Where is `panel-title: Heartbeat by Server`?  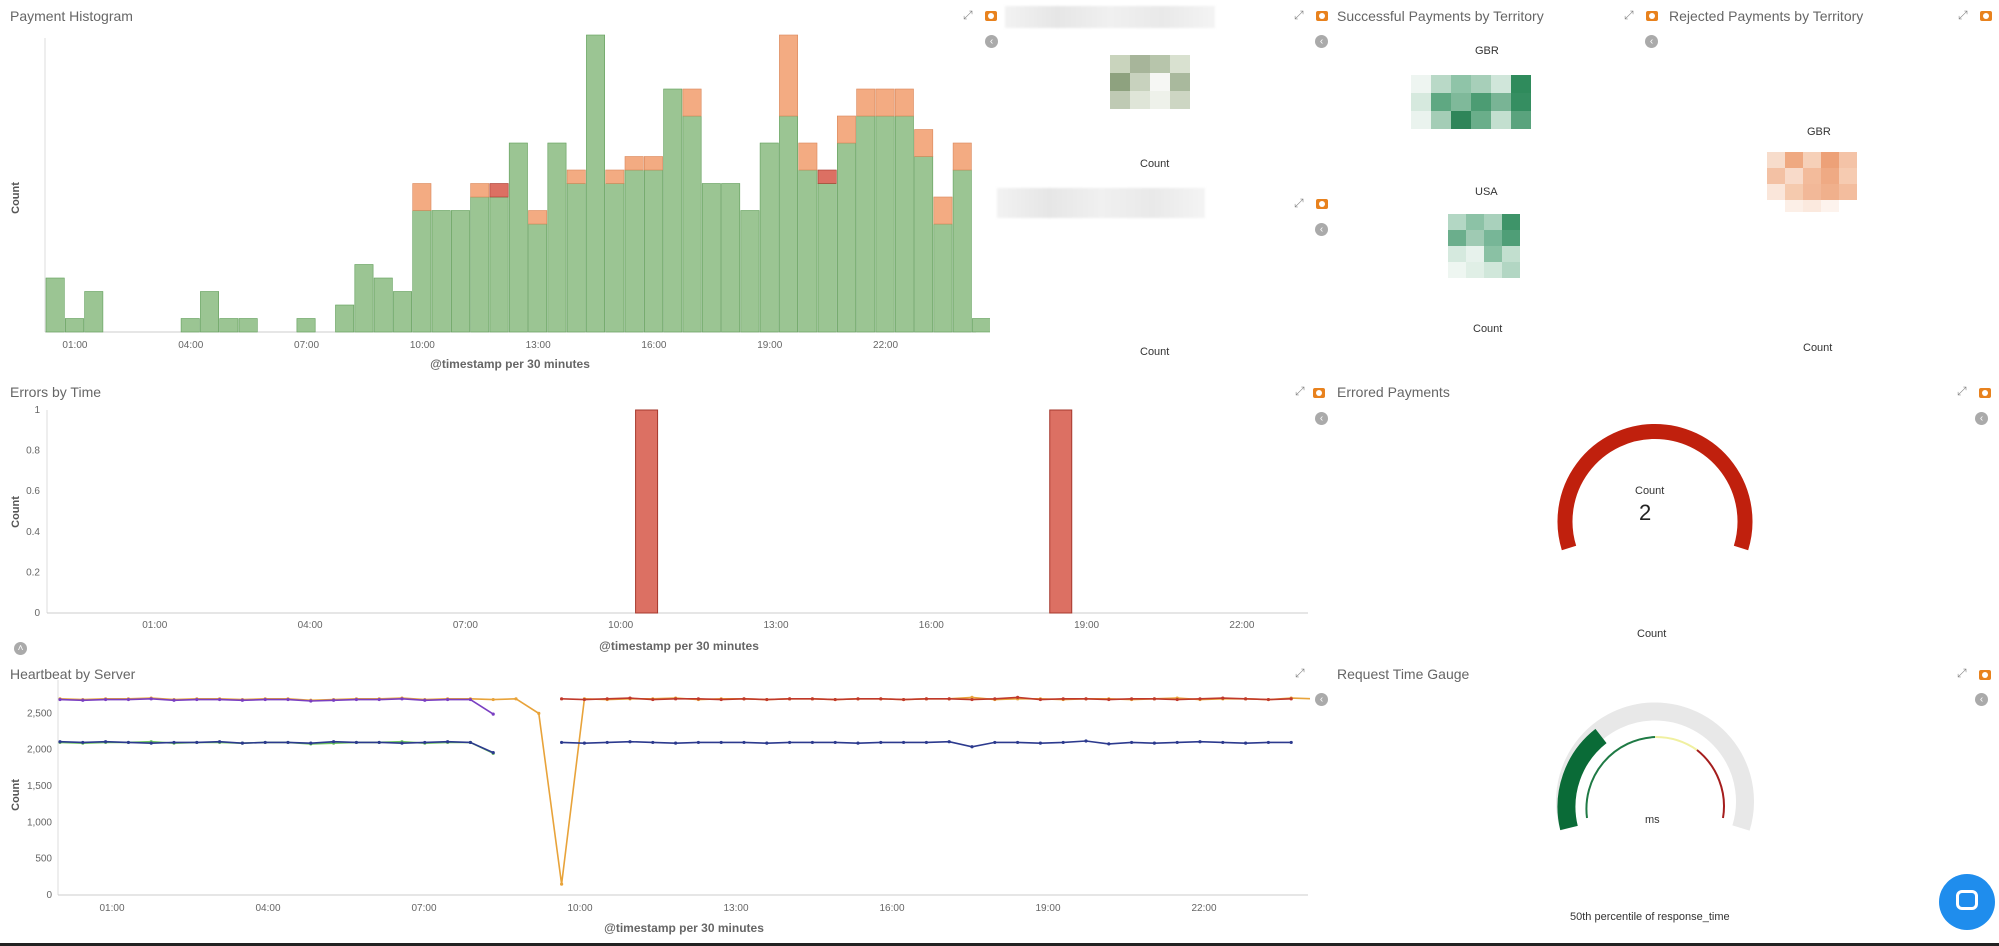
panel-title: Heartbeat by Server is located at coordinates (73, 674).